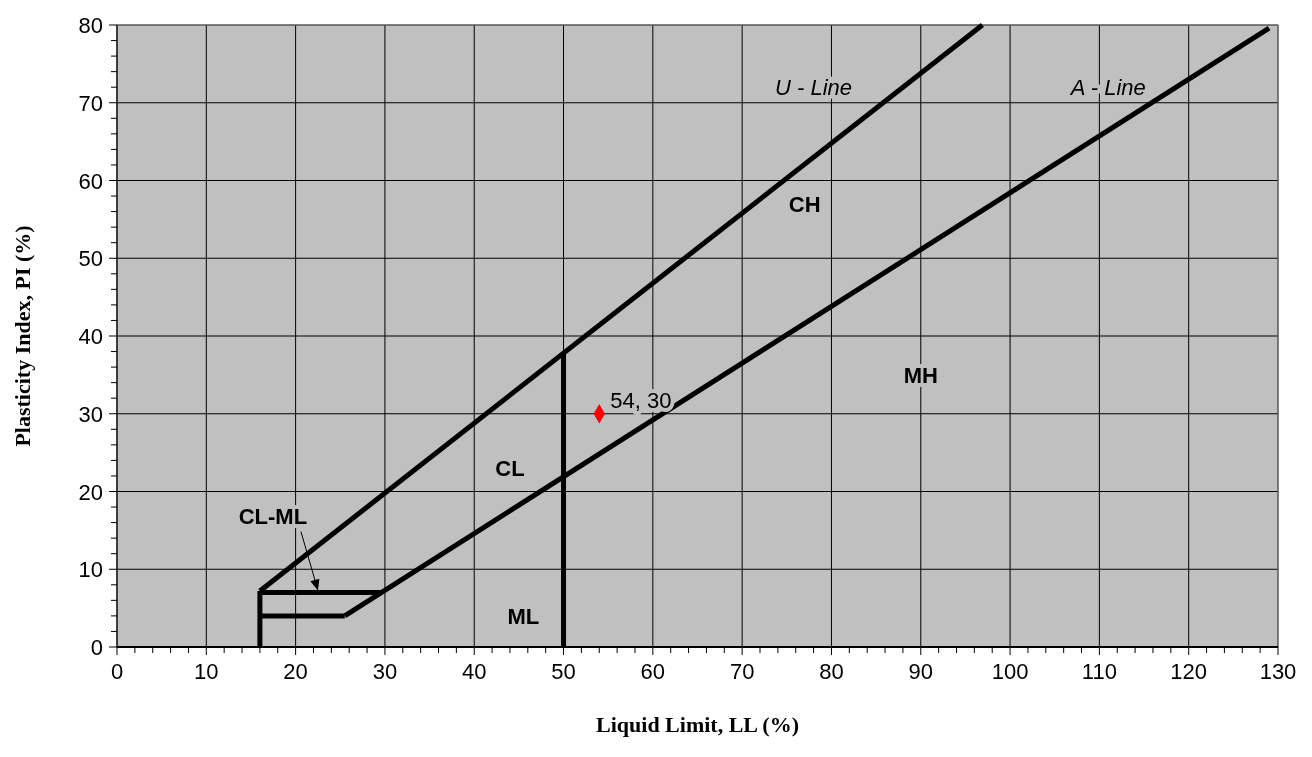  Describe the element at coordinates (653, 671) in the screenshot. I see `x-tick-label: 60` at that location.